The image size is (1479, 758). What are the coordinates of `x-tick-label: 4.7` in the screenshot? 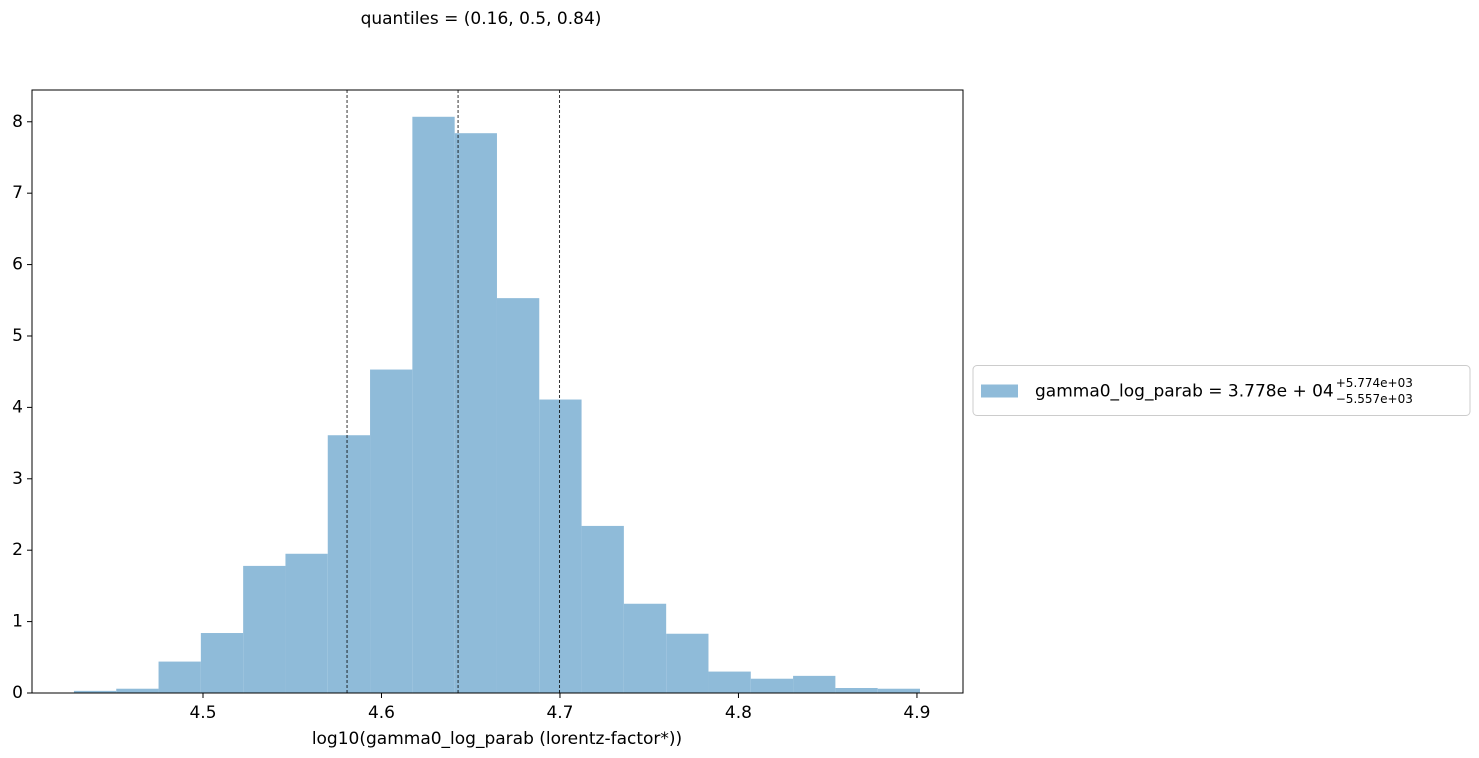 It's located at (559, 713).